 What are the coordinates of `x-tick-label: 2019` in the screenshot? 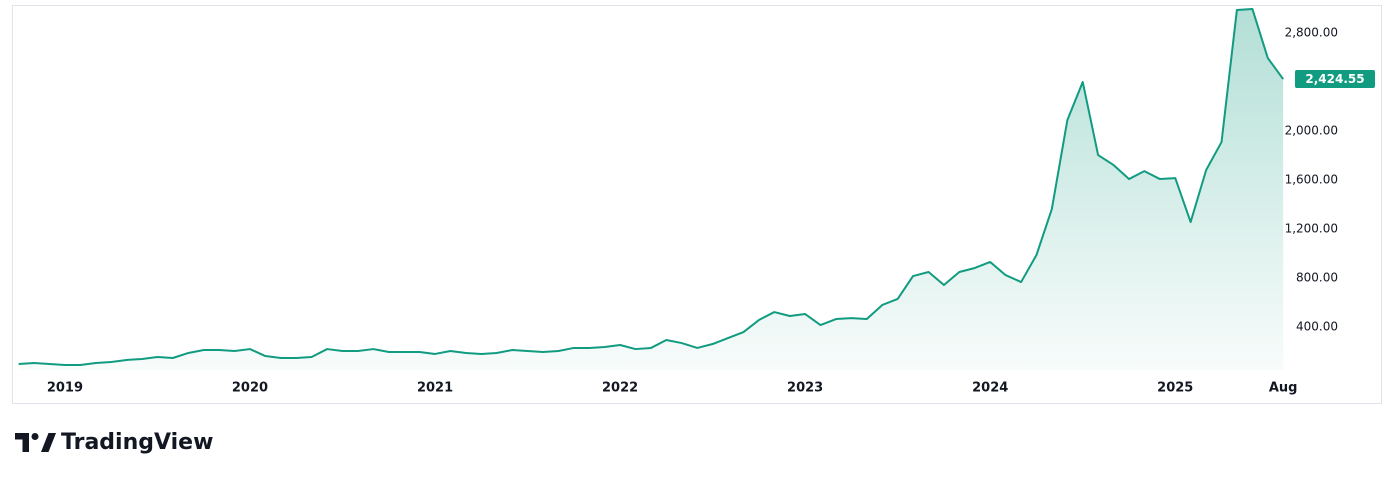 It's located at (65, 388).